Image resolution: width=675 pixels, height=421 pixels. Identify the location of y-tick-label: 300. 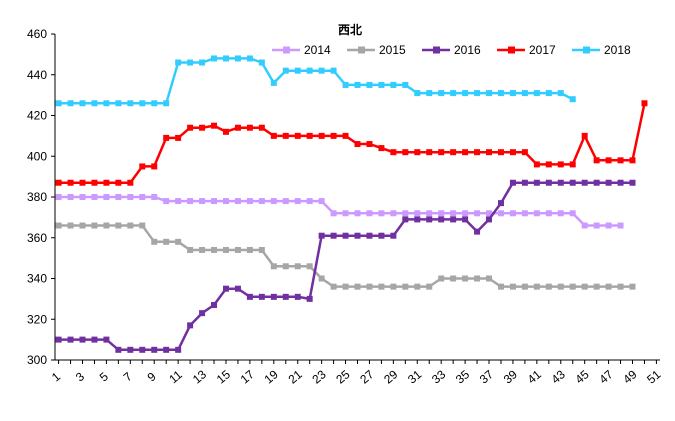
(37, 360).